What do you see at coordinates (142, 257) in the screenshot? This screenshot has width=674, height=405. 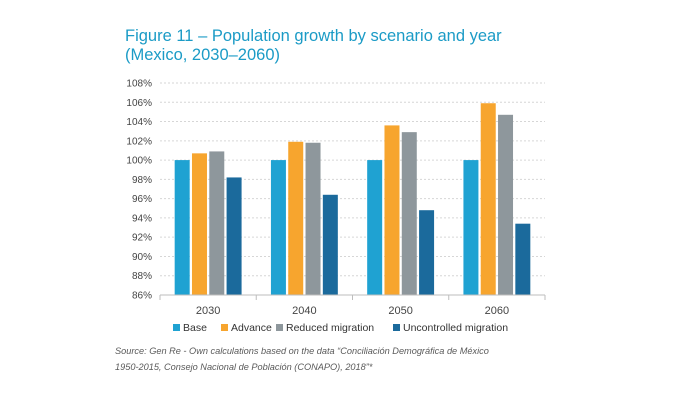 I see `y-tick-label: 90%` at bounding box center [142, 257].